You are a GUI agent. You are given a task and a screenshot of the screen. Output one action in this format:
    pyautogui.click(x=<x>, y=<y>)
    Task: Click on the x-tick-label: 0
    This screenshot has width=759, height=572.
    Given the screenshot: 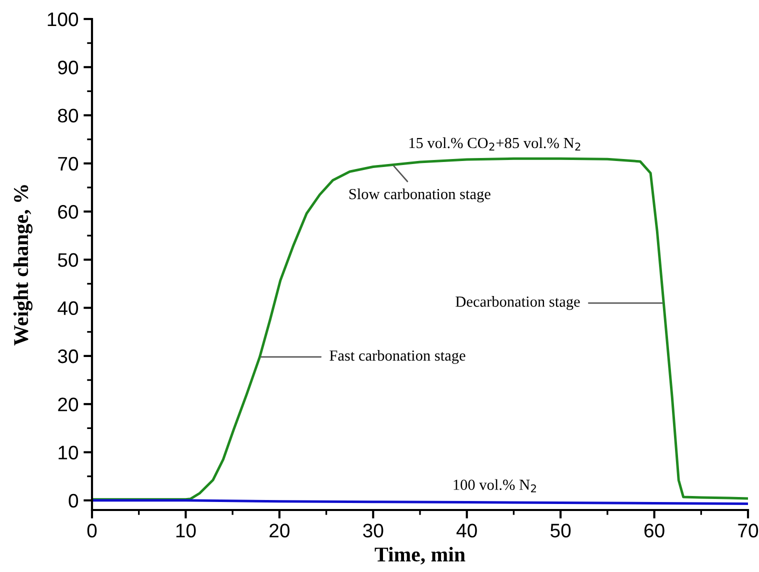 What is the action you would take?
    pyautogui.click(x=92, y=531)
    